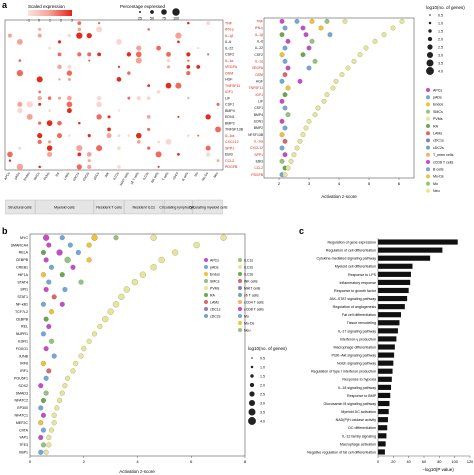 Image resolution: width=474 pixels, height=475 pixels. I want to click on tf-label: NF-κB1, so click(22, 305).